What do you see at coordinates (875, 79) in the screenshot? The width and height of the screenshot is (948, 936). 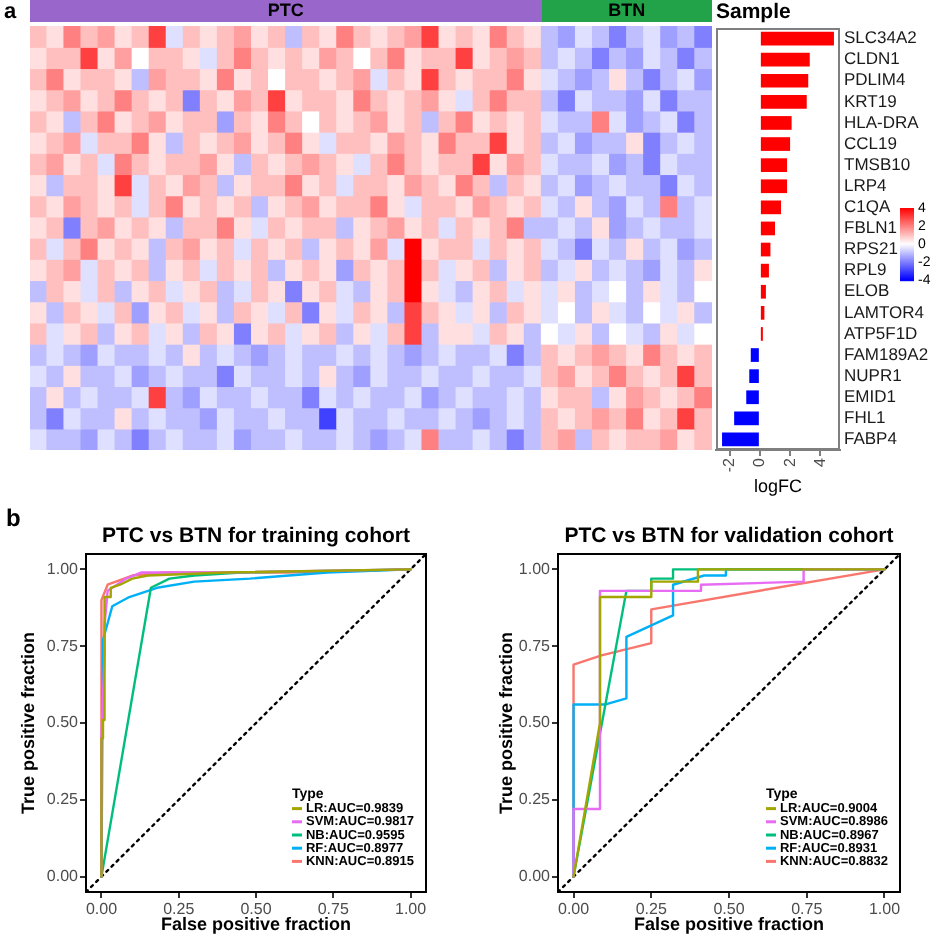 I see `y-tick-label: PDLIM4` at bounding box center [875, 79].